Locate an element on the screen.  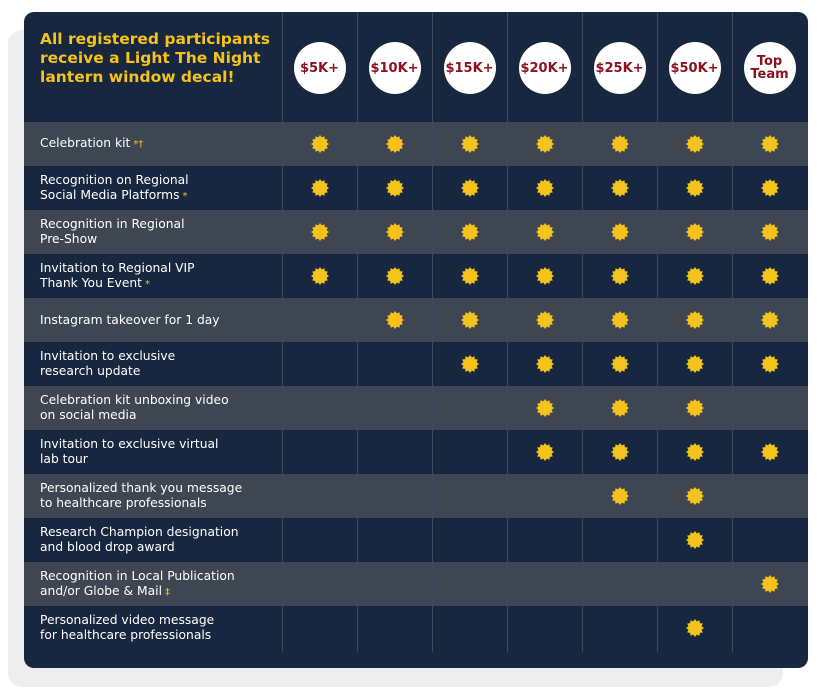
row-label-text: Celebration kit *† is located at coordinates (92, 143).